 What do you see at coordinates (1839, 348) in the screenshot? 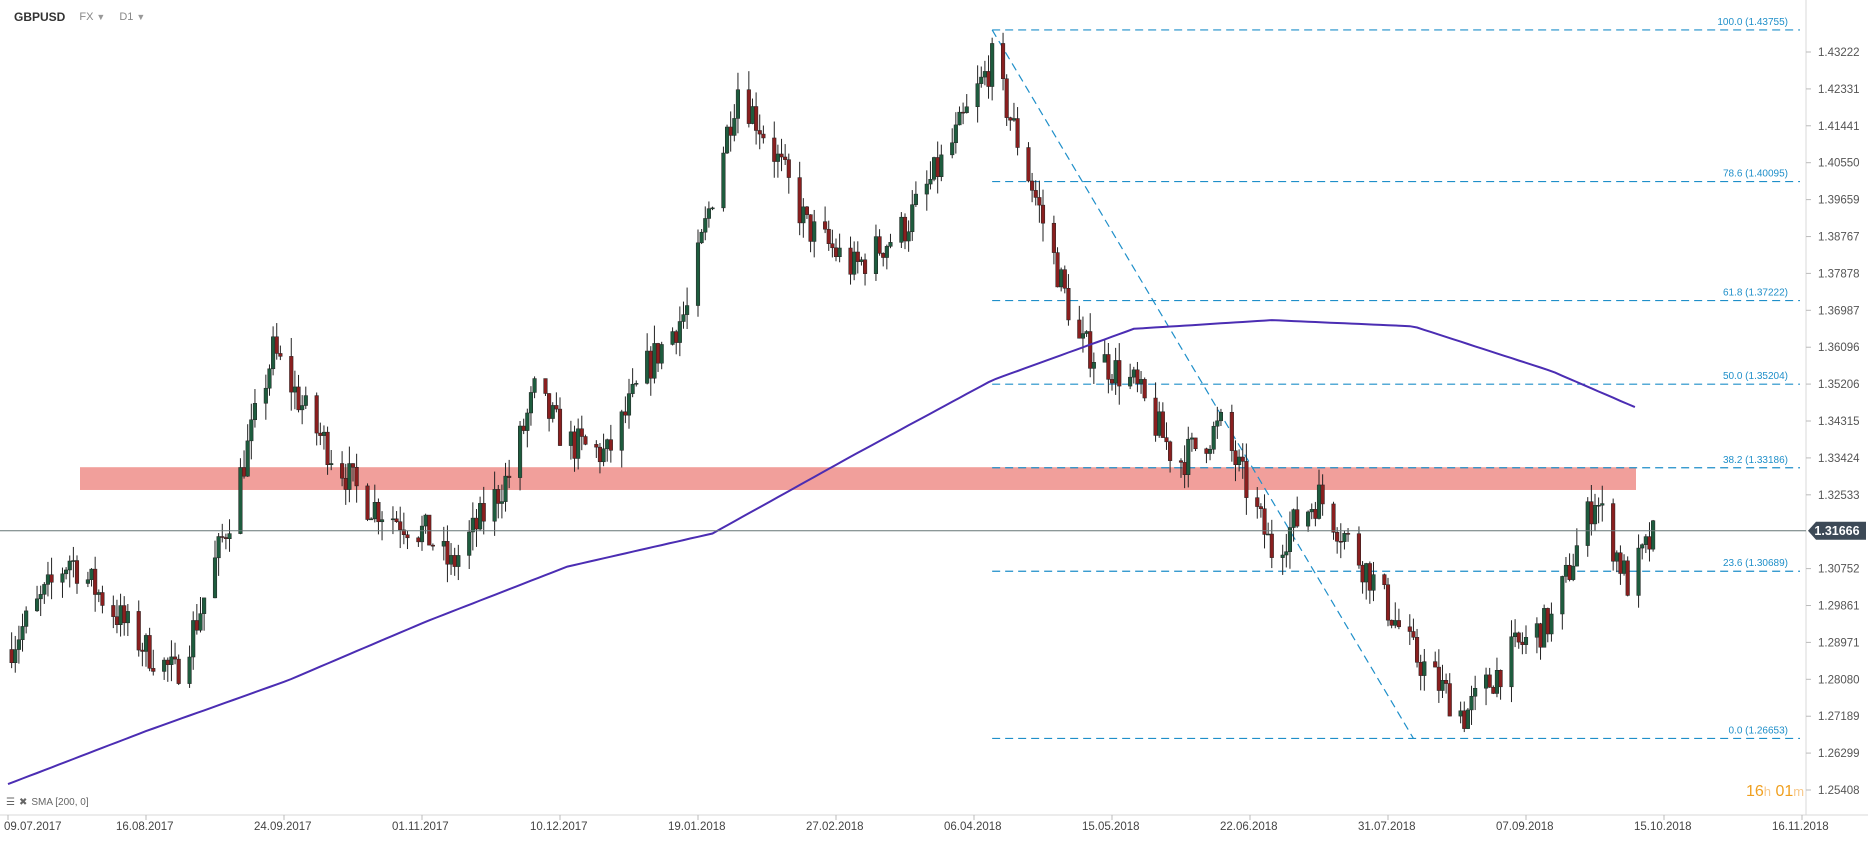
I see `y-tick-label: 1.36096` at bounding box center [1839, 348].